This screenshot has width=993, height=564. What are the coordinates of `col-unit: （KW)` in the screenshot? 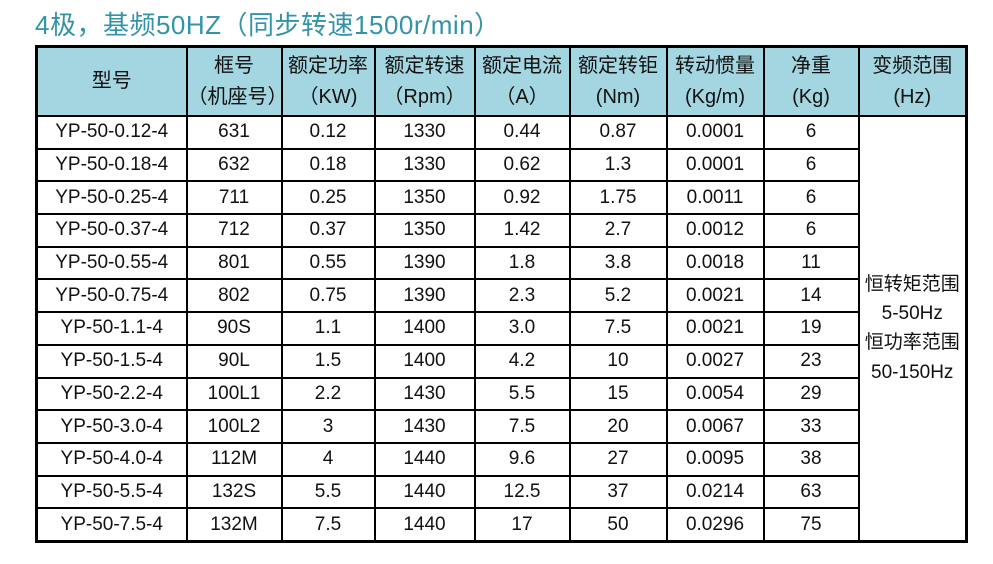 It's located at (328, 96).